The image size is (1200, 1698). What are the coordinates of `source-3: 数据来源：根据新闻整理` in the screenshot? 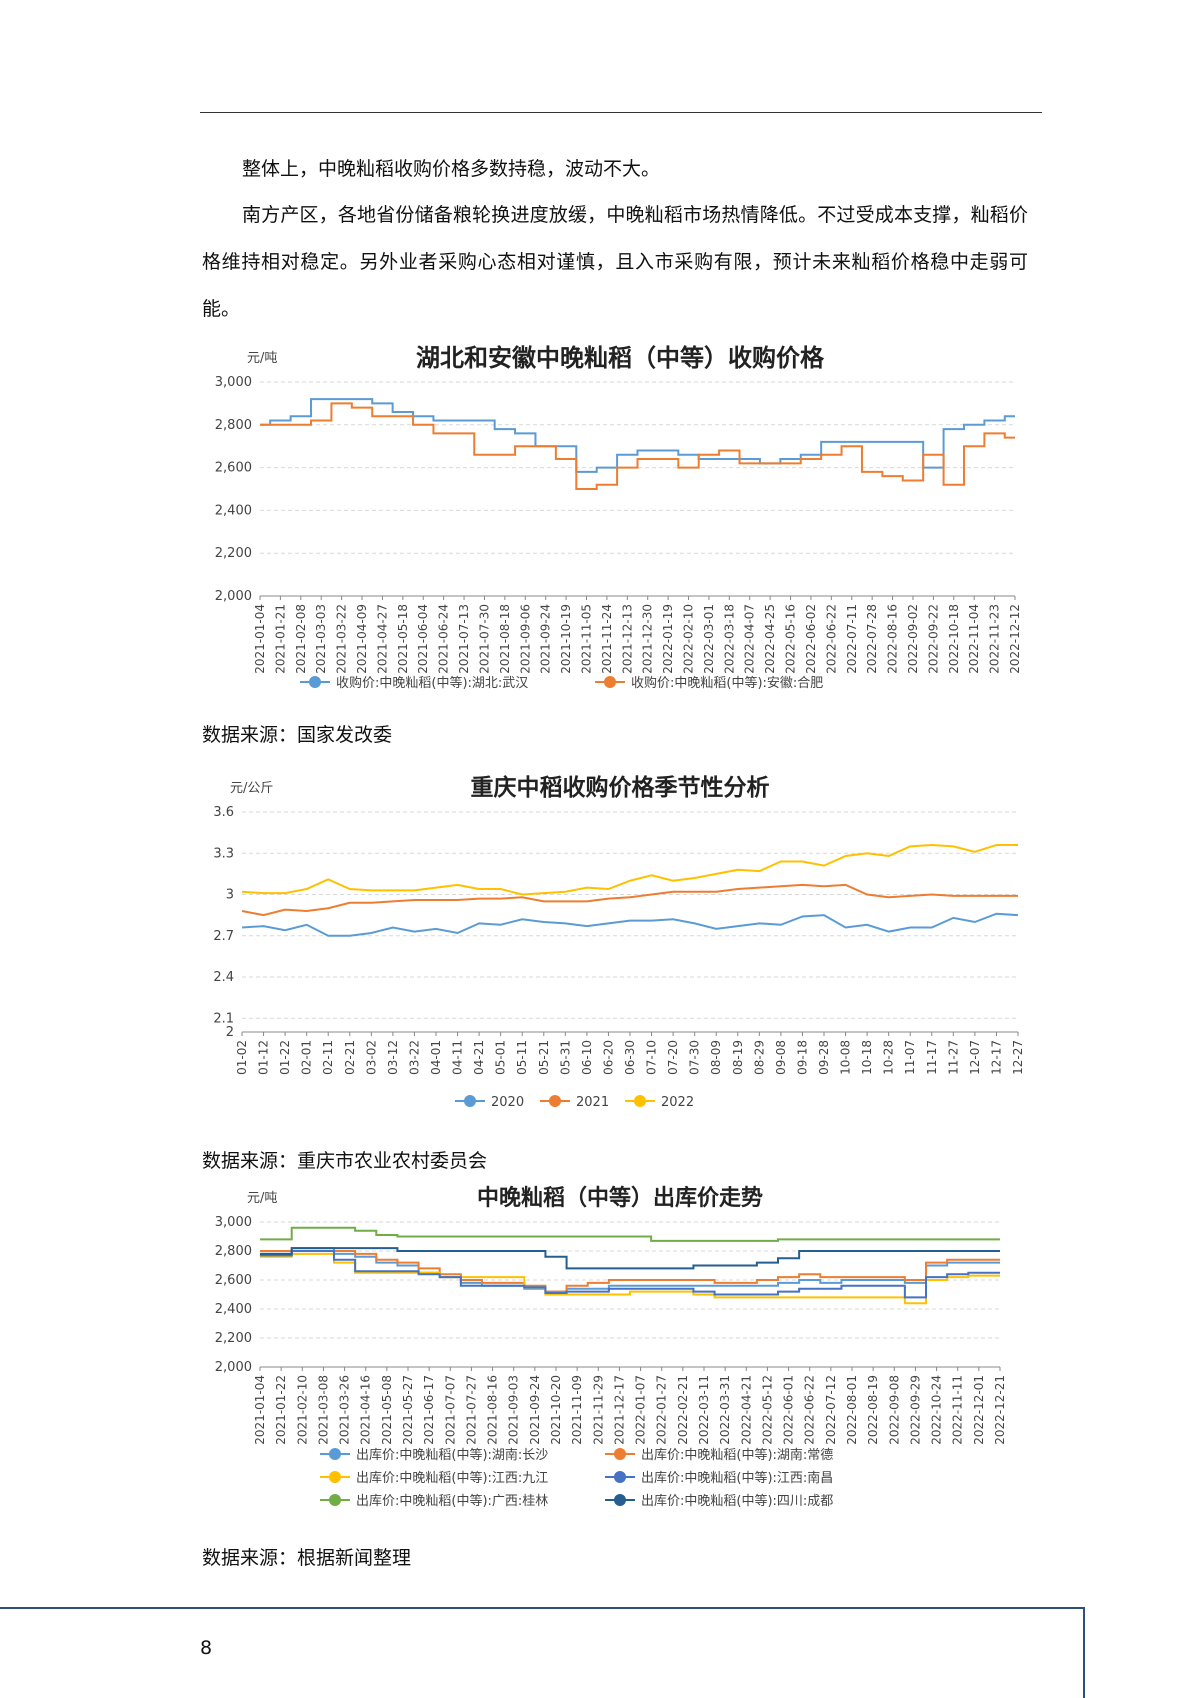 It's located at (307, 1558).